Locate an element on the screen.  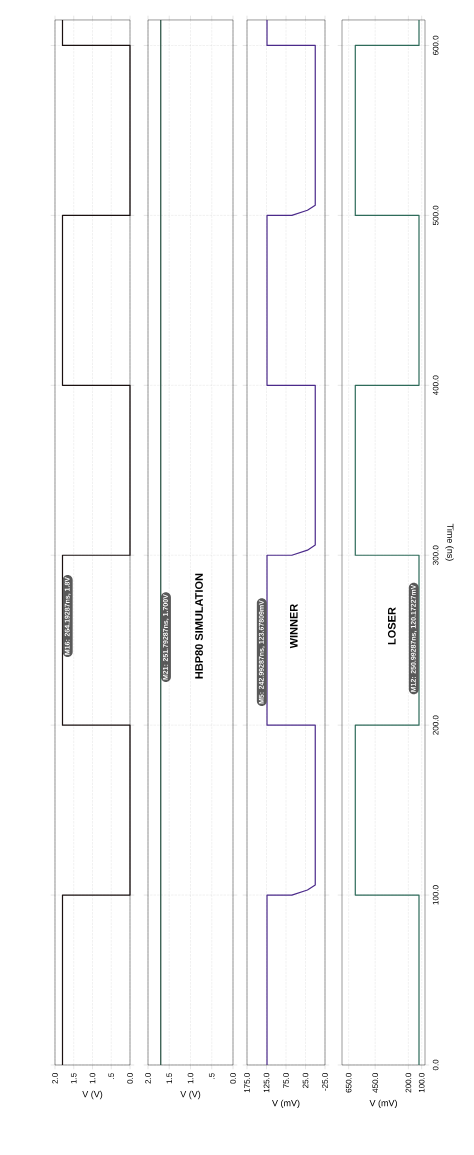
y-tick-label: 0.0 is located at coordinates (435, 1065).